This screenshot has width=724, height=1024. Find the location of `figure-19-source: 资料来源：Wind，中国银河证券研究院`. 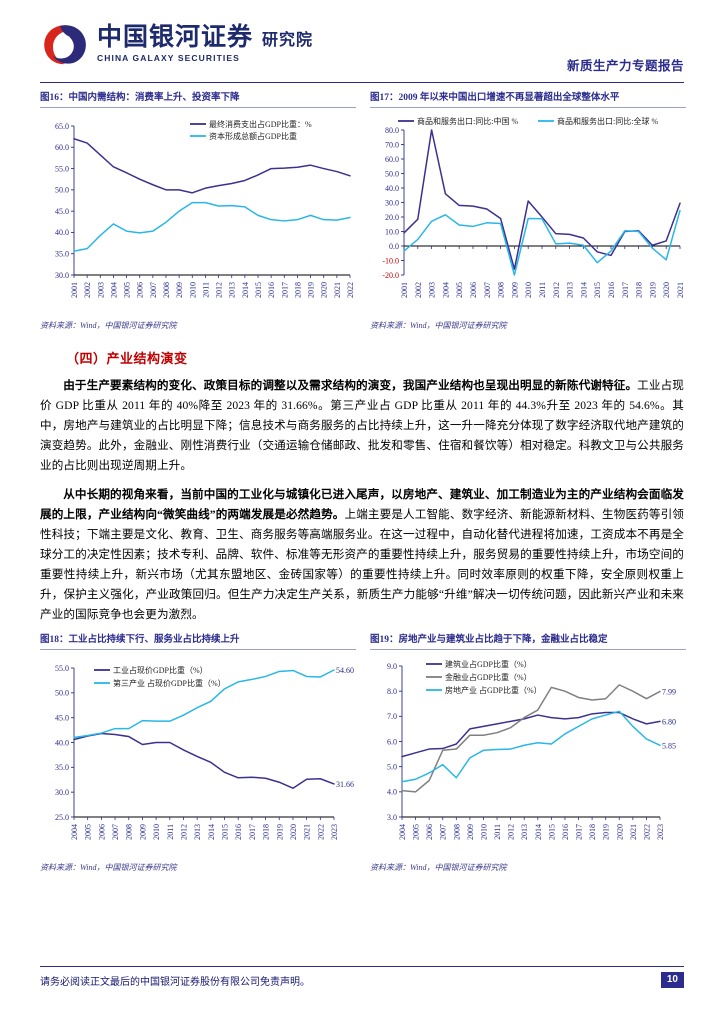

figure-19-source: 资料来源：Wind，中国银河证券研究院 is located at coordinates (438, 867).